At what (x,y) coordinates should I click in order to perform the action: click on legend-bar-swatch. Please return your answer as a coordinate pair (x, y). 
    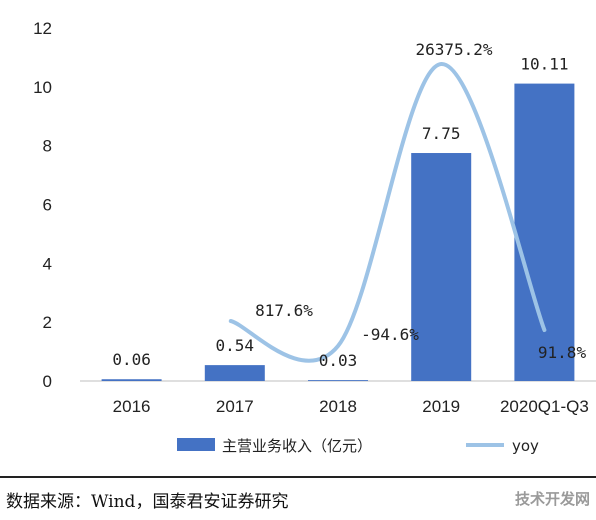
    Looking at the image, I should click on (196, 444).